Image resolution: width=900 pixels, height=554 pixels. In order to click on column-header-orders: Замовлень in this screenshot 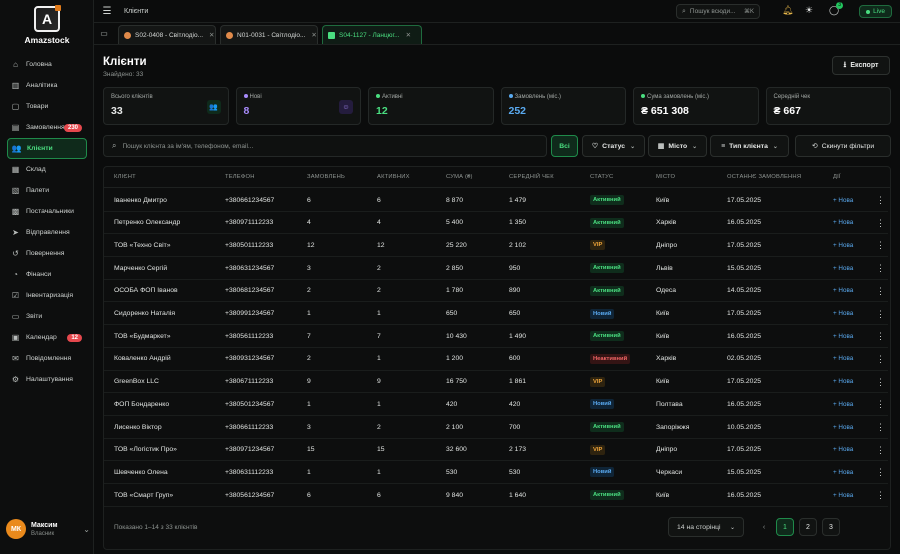, I will do `click(326, 177)`.